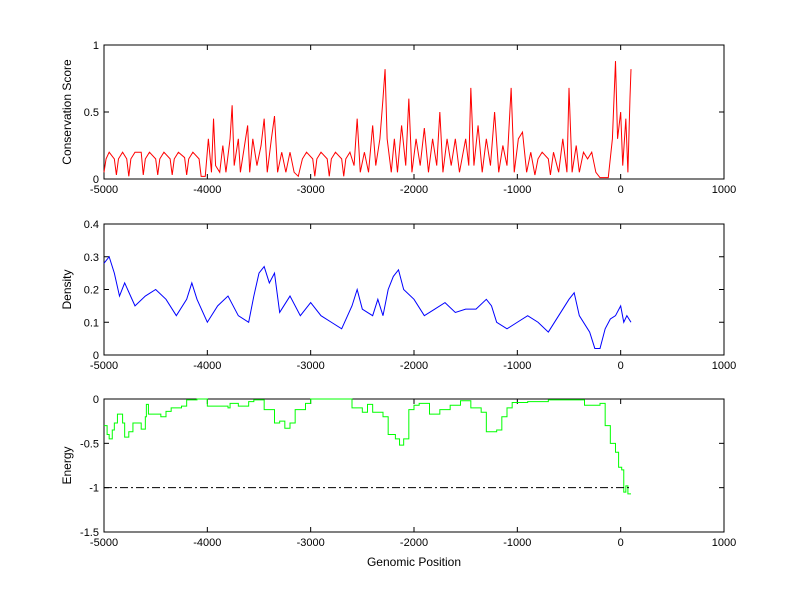 This screenshot has height=599, width=800. What do you see at coordinates (91, 323) in the screenshot?
I see `y-tick-label: 0.1` at bounding box center [91, 323].